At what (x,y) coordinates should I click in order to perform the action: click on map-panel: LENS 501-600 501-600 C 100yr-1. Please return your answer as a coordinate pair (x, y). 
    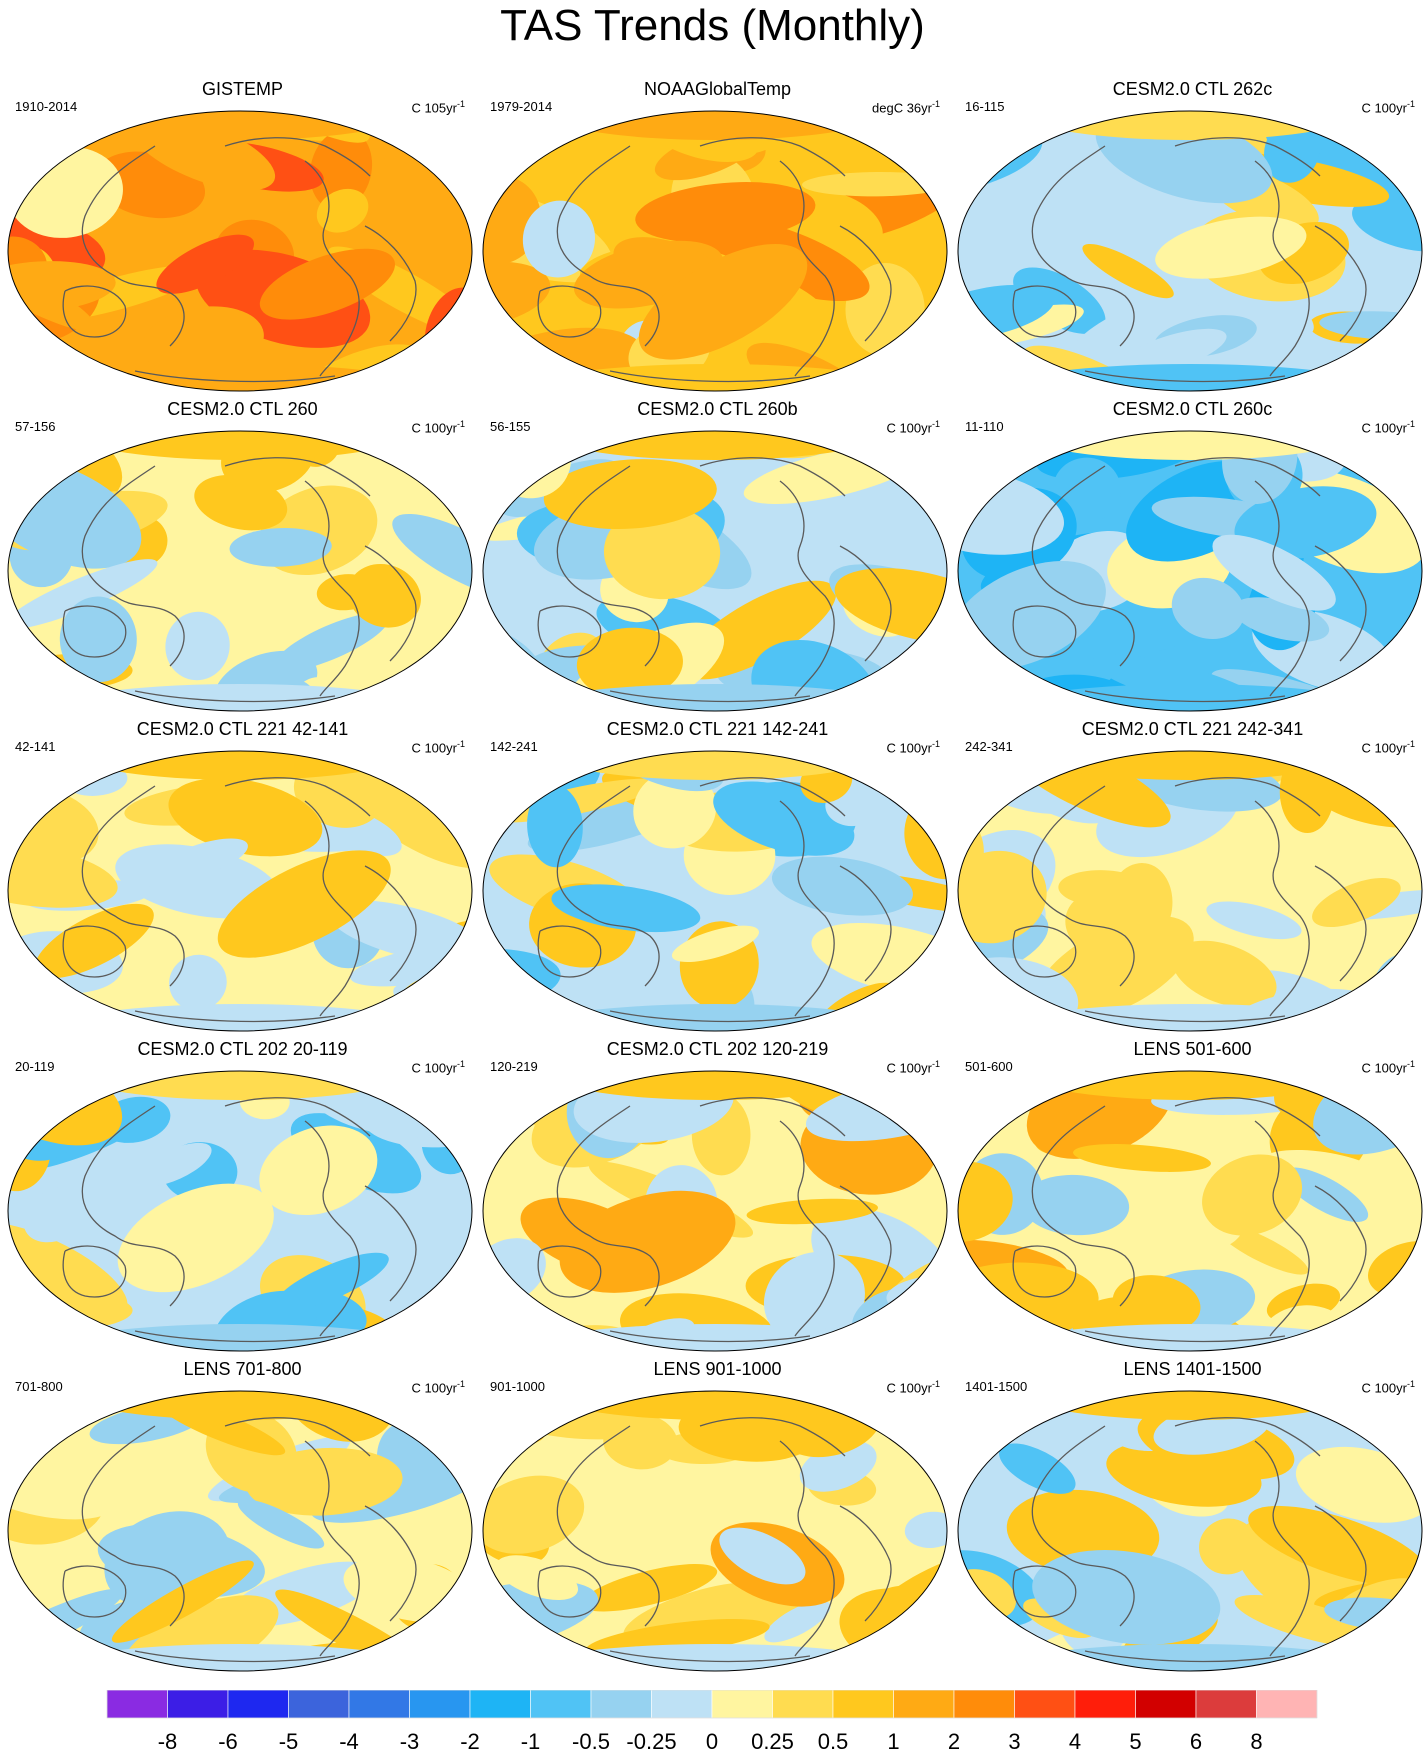
    Looking at the image, I should click on (1190, 1199).